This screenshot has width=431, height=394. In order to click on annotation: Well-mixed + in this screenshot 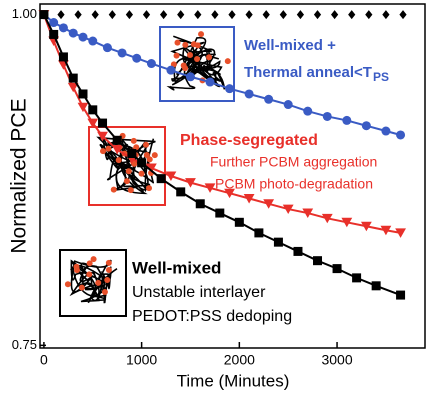, I will do `click(290, 45)`.